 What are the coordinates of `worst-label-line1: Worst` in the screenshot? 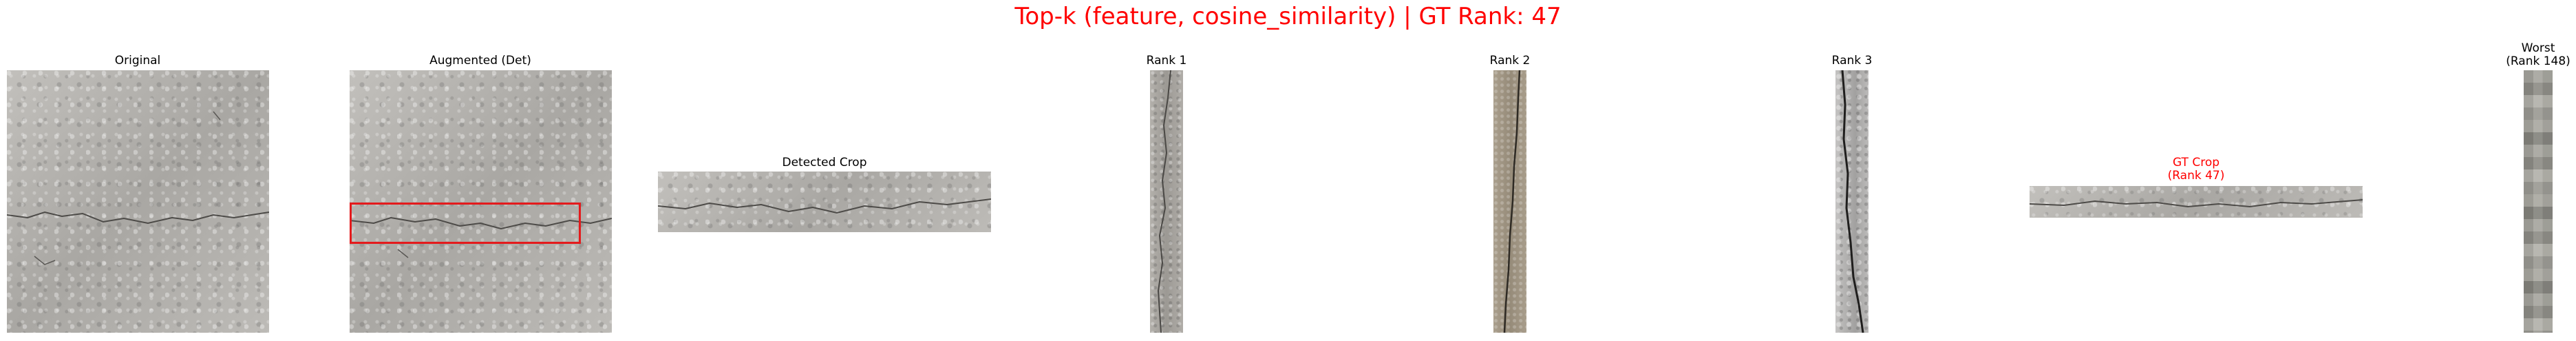 It's located at (2538, 48).